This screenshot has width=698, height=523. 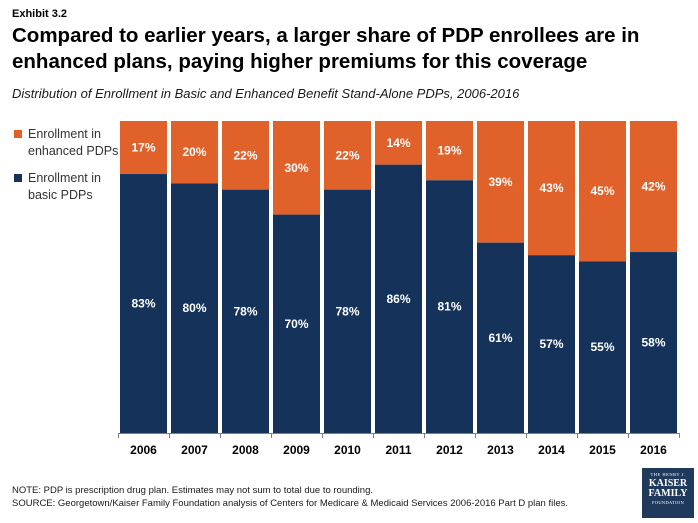 I want to click on data-label-enhanced-2009: 30%, so click(x=296, y=168).